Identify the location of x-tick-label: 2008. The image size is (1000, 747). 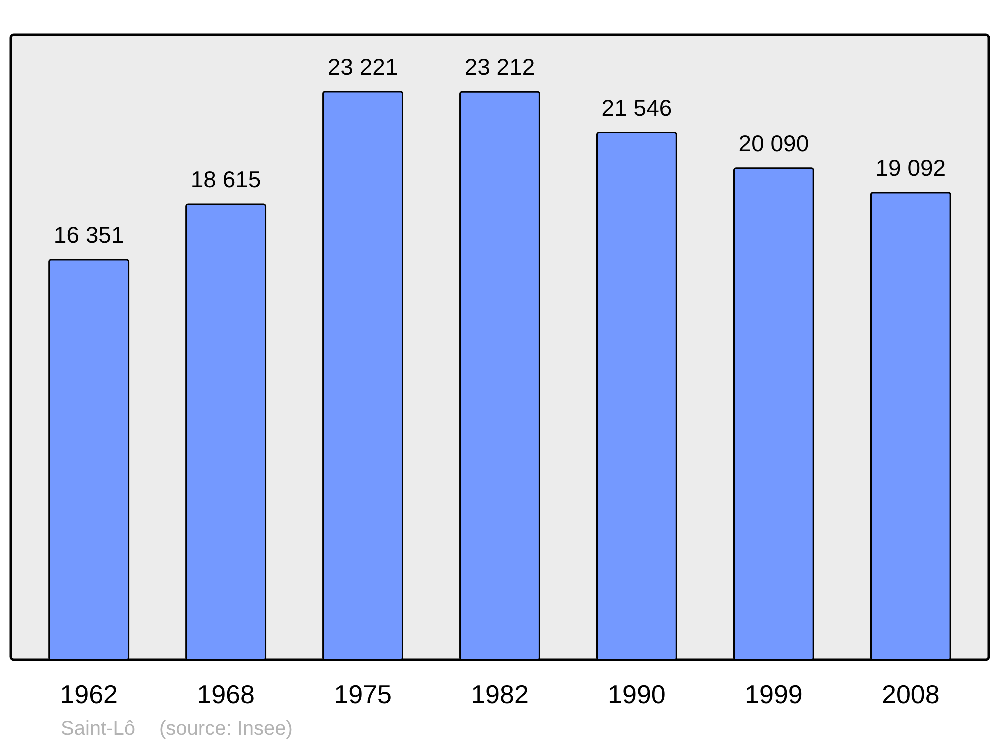
(911, 695).